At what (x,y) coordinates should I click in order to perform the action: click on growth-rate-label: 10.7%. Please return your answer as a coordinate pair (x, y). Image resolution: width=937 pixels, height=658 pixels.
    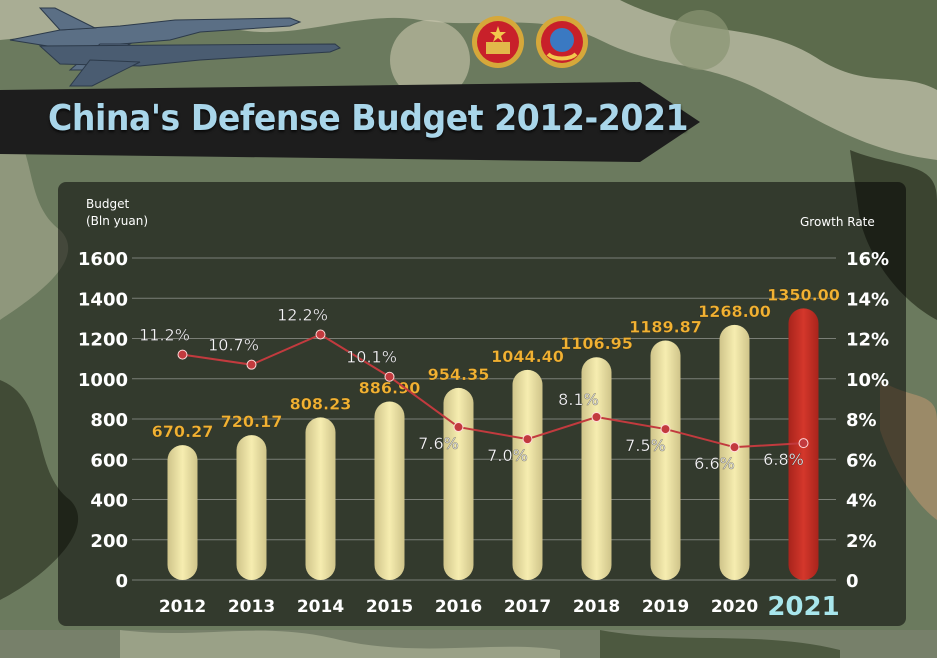
    Looking at the image, I should click on (233, 345).